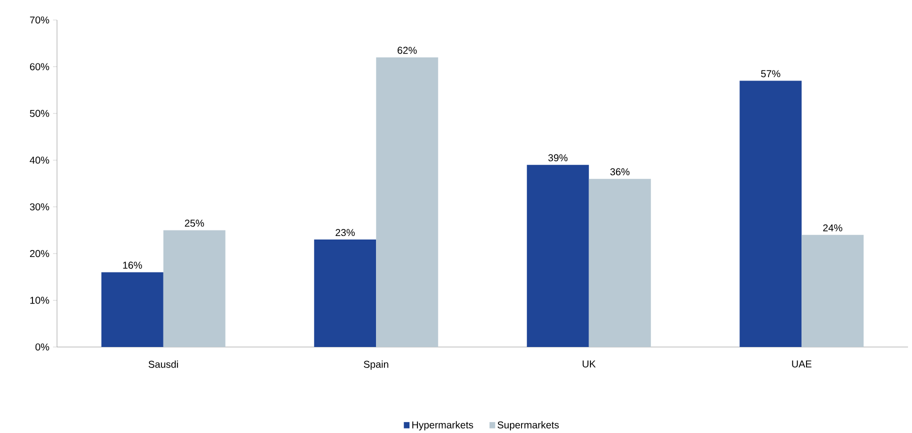 The image size is (912, 433). What do you see at coordinates (376, 365) in the screenshot?
I see `x-tick-label: Spain` at bounding box center [376, 365].